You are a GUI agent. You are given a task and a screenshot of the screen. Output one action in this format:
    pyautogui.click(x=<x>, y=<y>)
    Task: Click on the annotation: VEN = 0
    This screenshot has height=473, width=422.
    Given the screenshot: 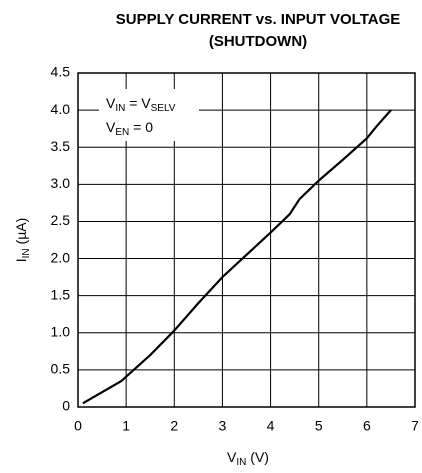 What is the action you would take?
    pyautogui.click(x=129, y=128)
    